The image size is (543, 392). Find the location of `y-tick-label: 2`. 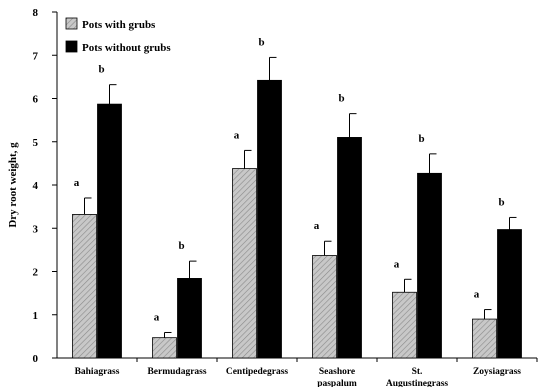

y-tick-label: 2 is located at coordinates (36, 273).